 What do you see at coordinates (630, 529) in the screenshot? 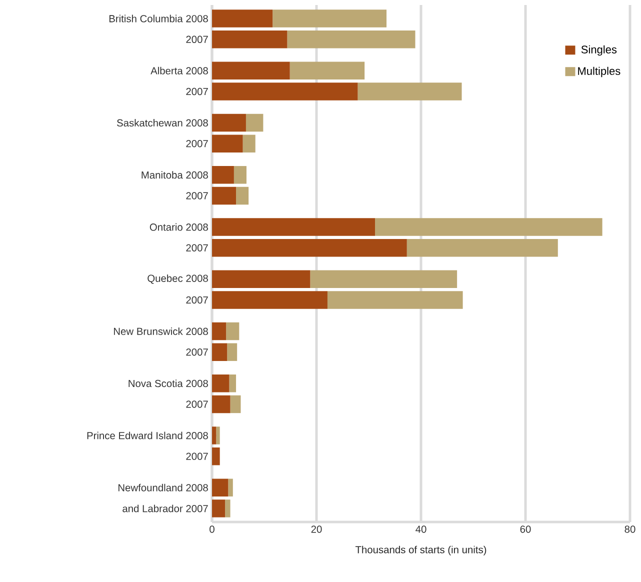
I see `x-tick-label: 80` at bounding box center [630, 529].